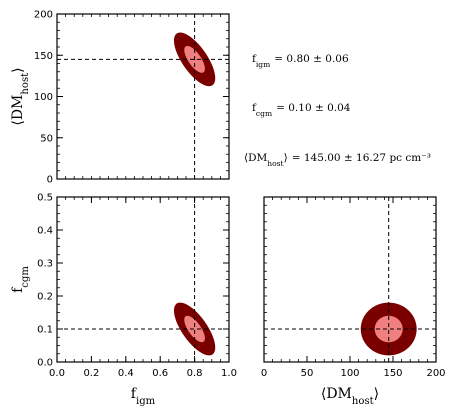 The height and width of the screenshot is (413, 457). Describe the element at coordinates (126, 373) in the screenshot. I see `x-tick-label: 0.4` at that location.